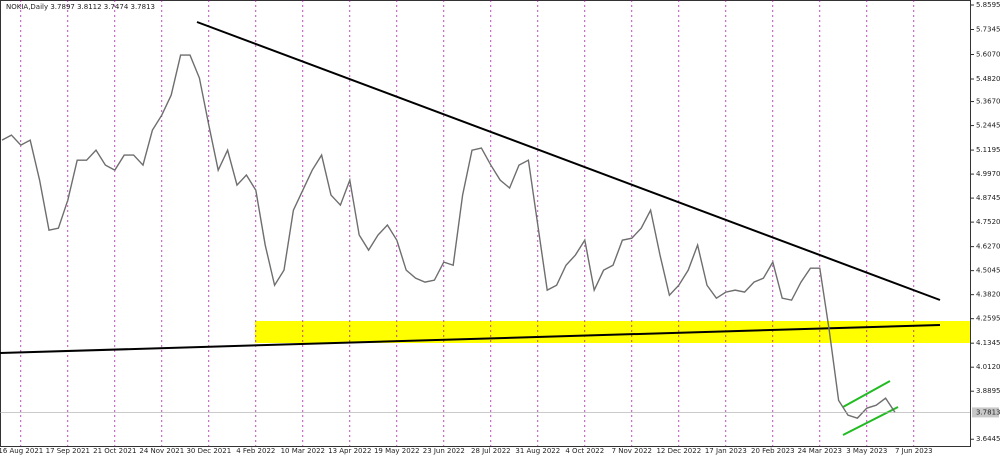 The image size is (1000, 456). I want to click on x-tick-label: 7 Nov 2022, so click(632, 451).